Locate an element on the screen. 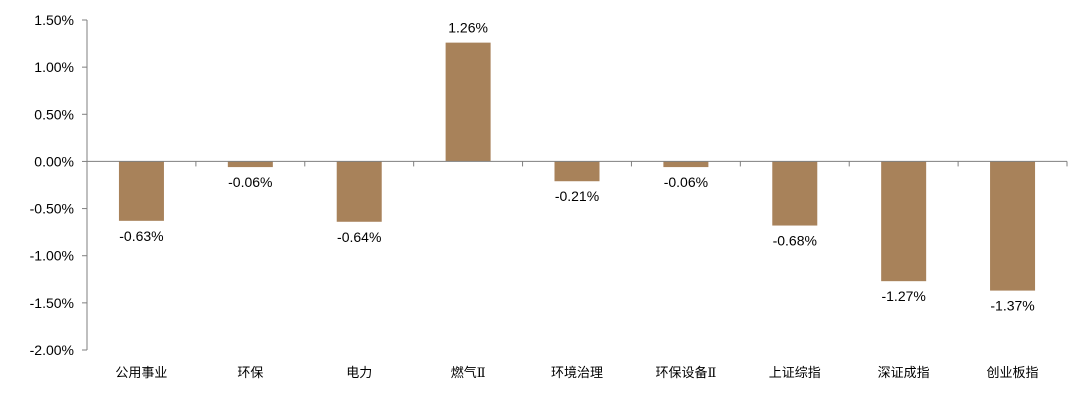  category-label: 深证成指 is located at coordinates (904, 373).